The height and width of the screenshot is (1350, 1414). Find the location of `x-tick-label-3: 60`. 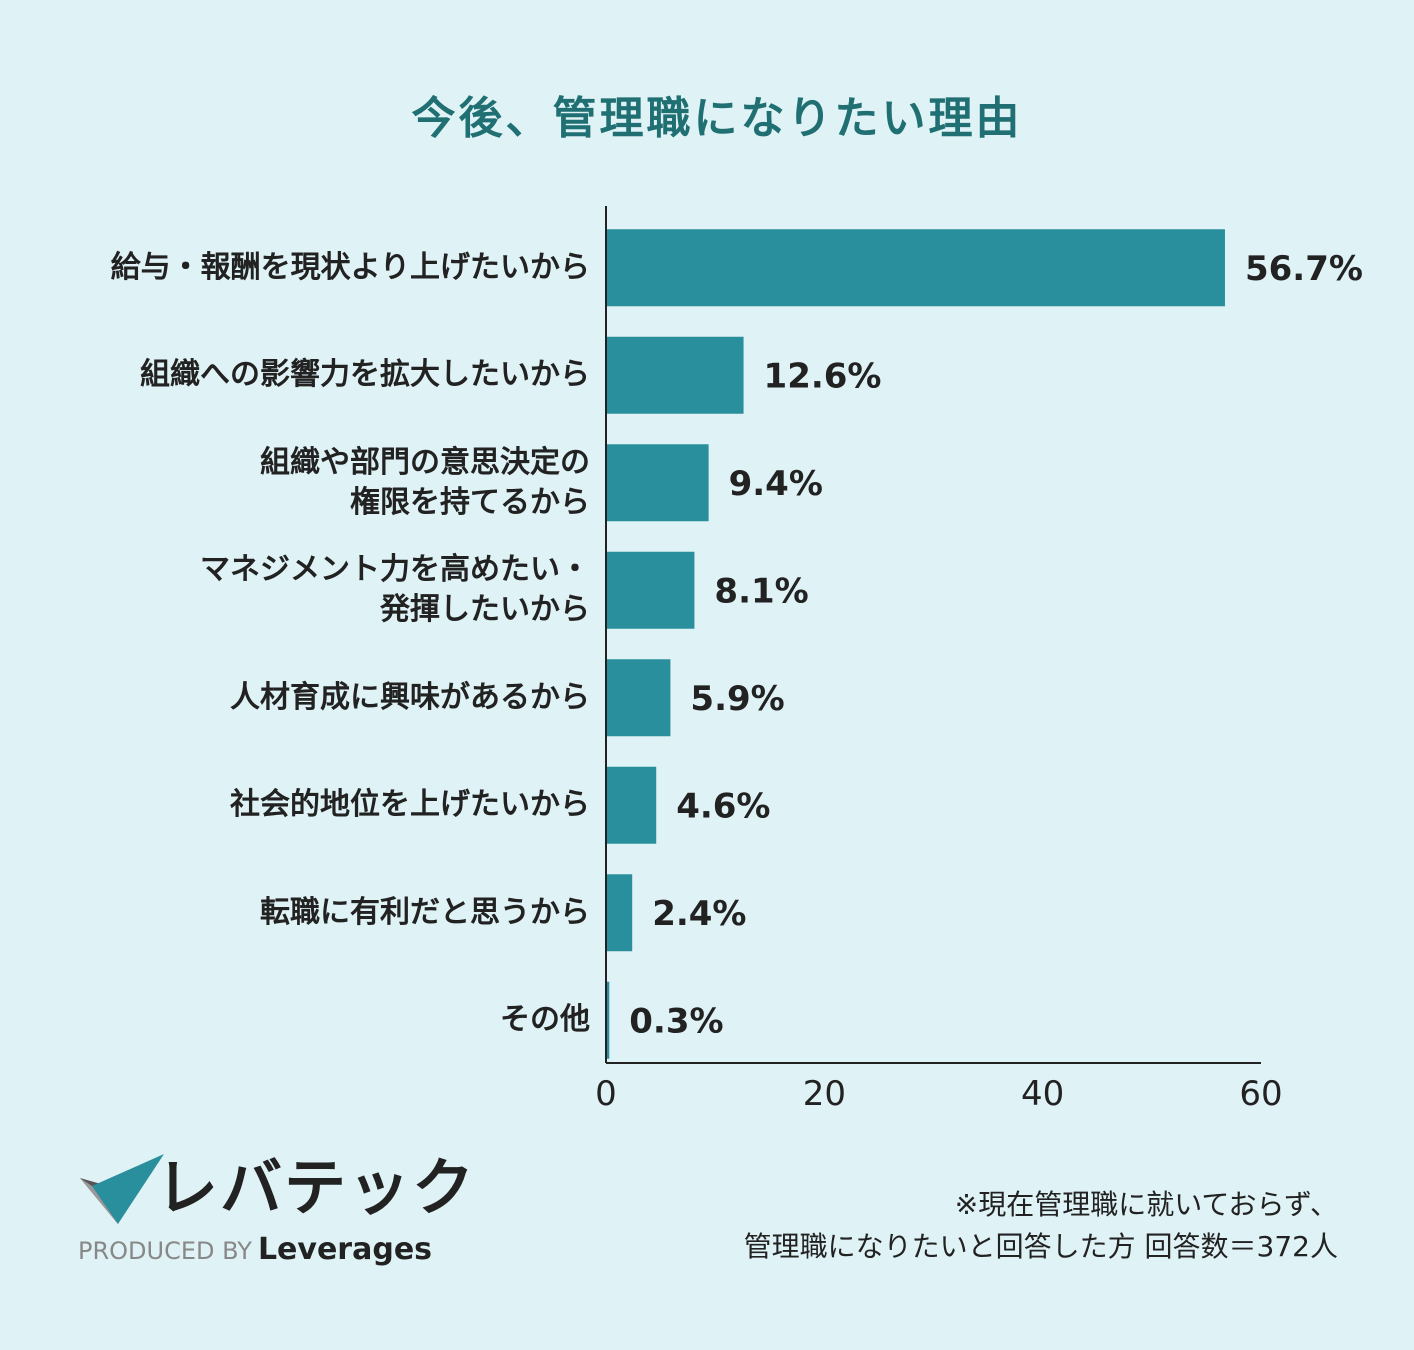

x-tick-label-3: 60 is located at coordinates (1260, 1094).